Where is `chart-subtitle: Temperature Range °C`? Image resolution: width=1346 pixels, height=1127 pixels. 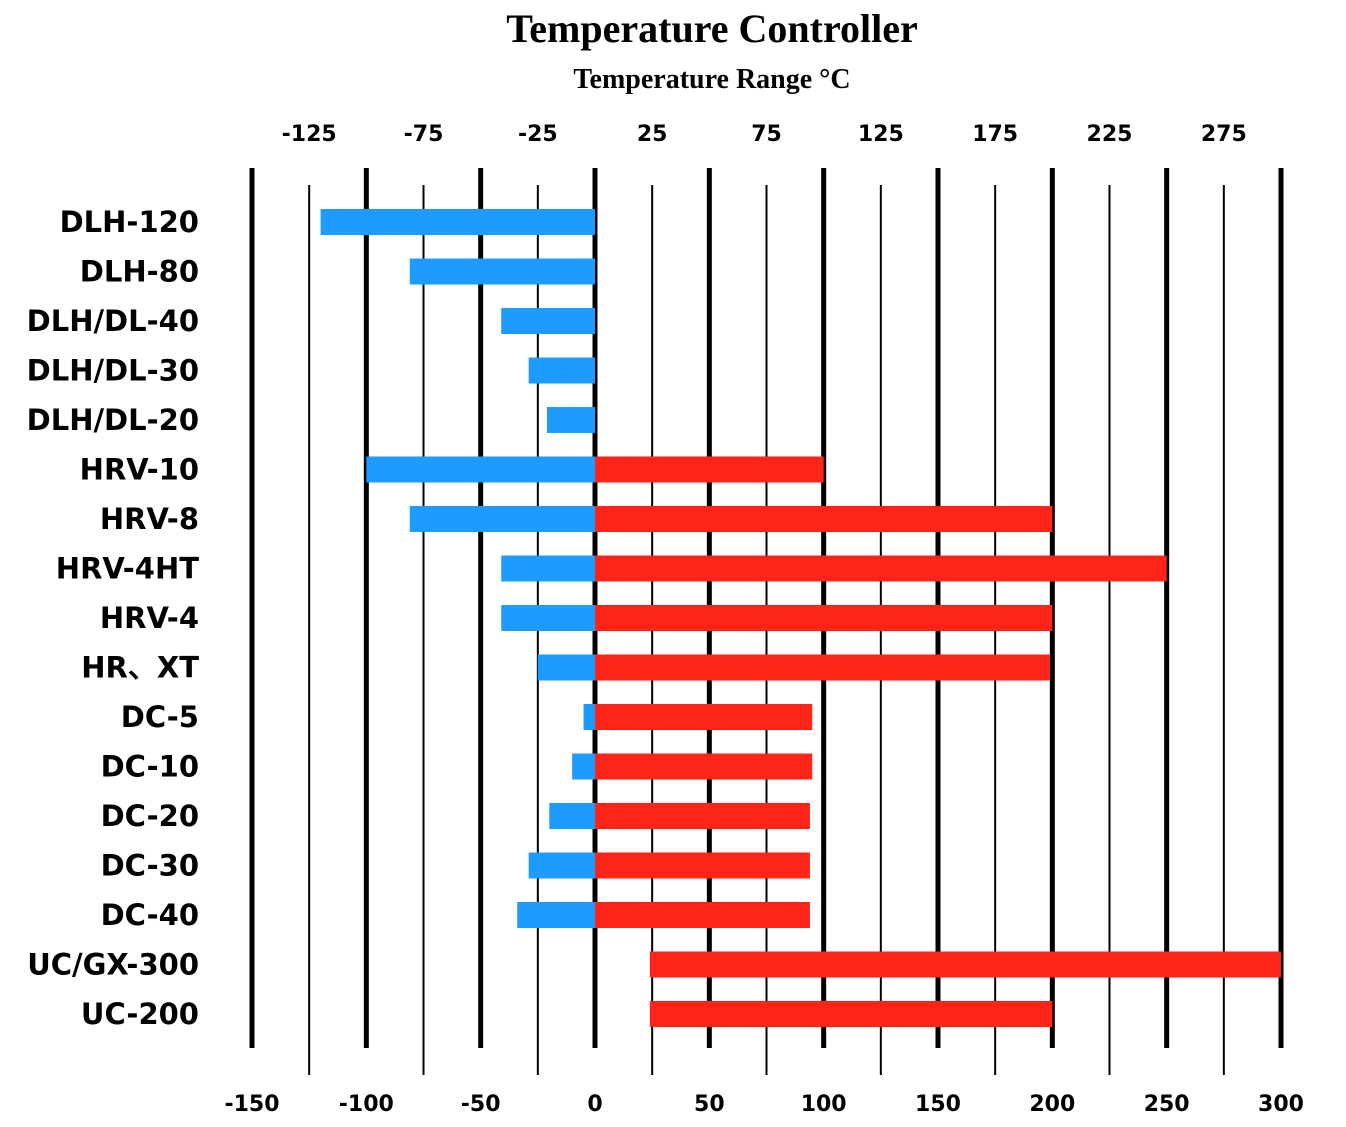 chart-subtitle: Temperature Range °C is located at coordinates (711, 79).